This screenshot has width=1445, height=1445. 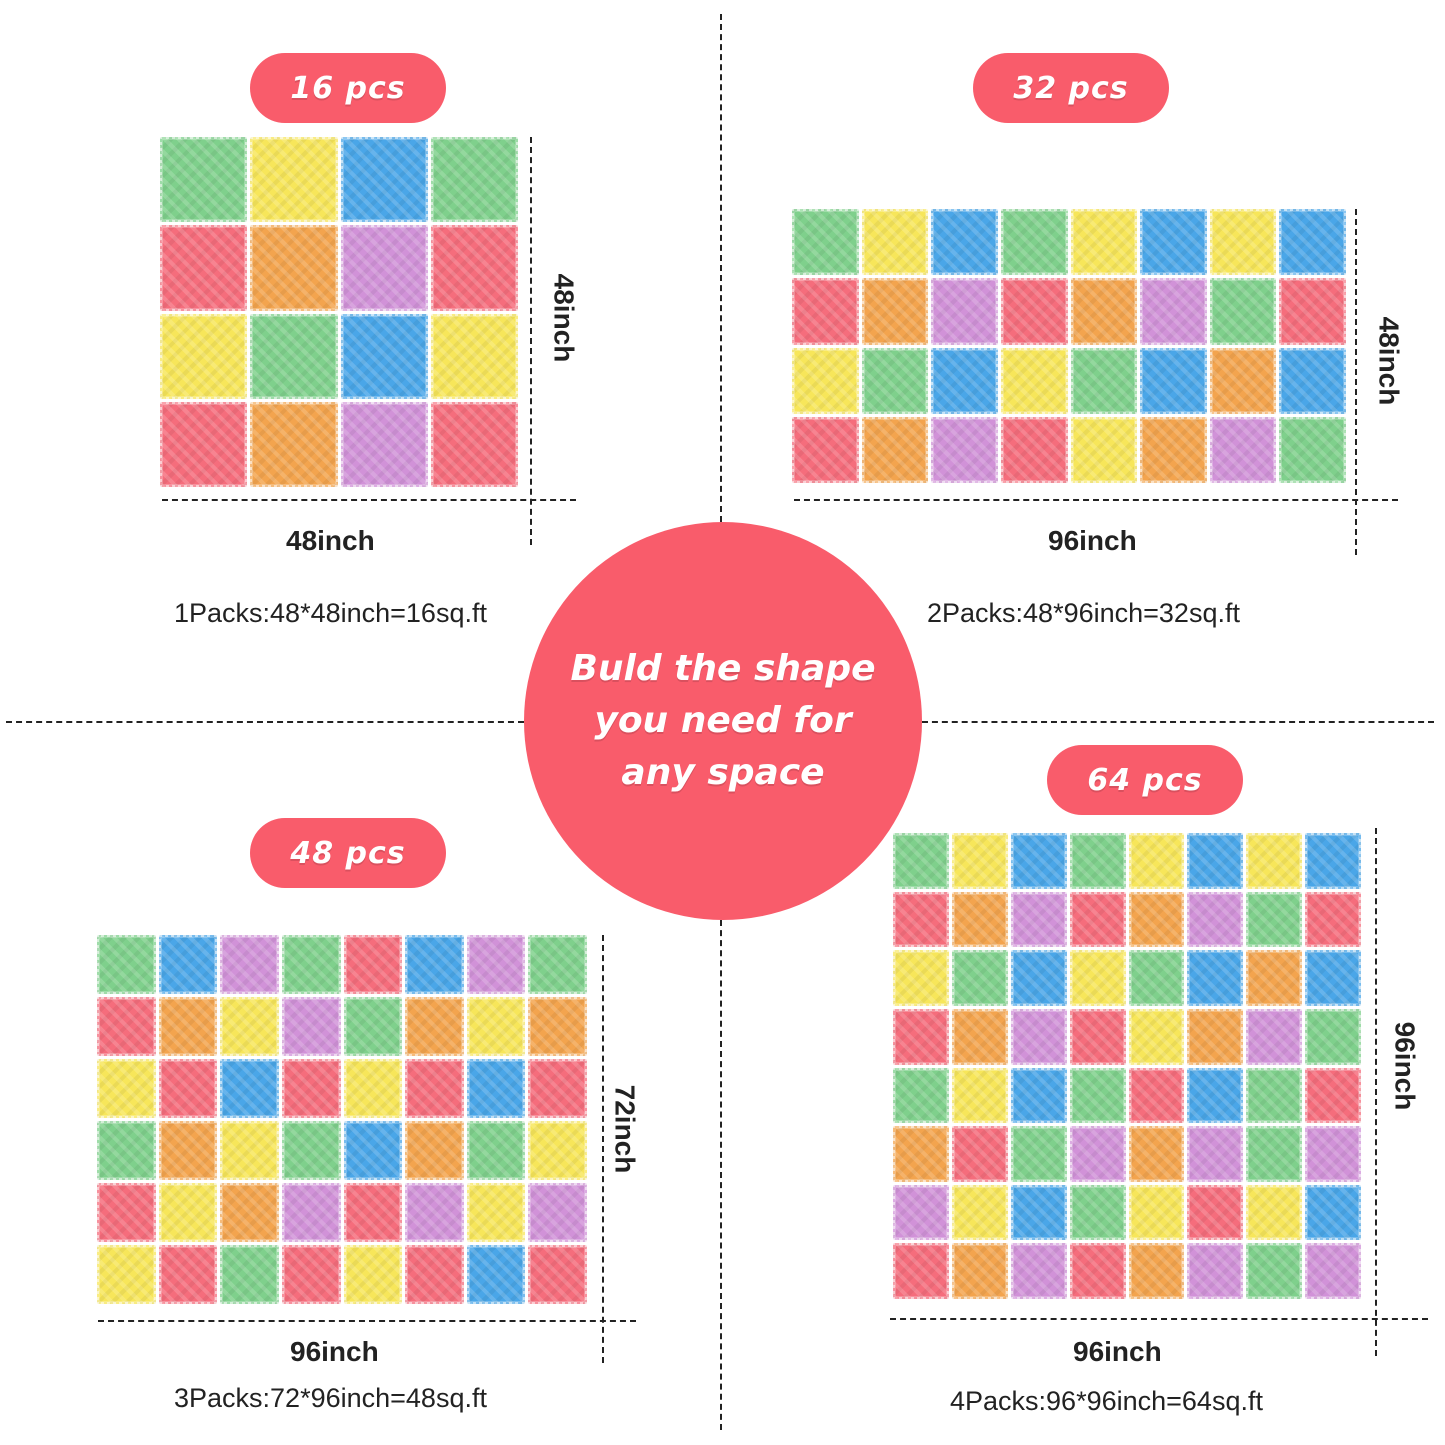 I want to click on width-label: 48inch, so click(x=330, y=540).